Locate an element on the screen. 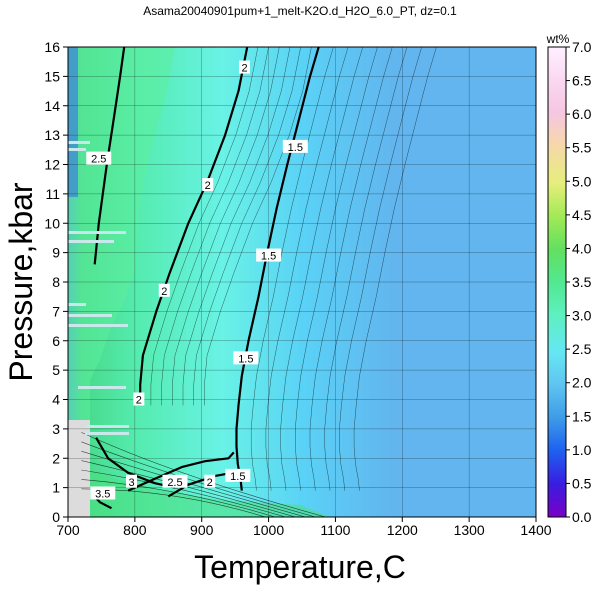 The image size is (597, 592). colorbar-tick-label: 2.5 is located at coordinates (582, 349).